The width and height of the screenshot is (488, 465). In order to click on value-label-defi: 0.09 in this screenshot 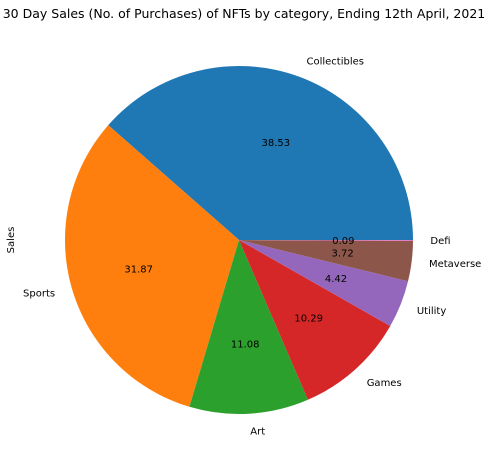, I will do `click(343, 241)`.